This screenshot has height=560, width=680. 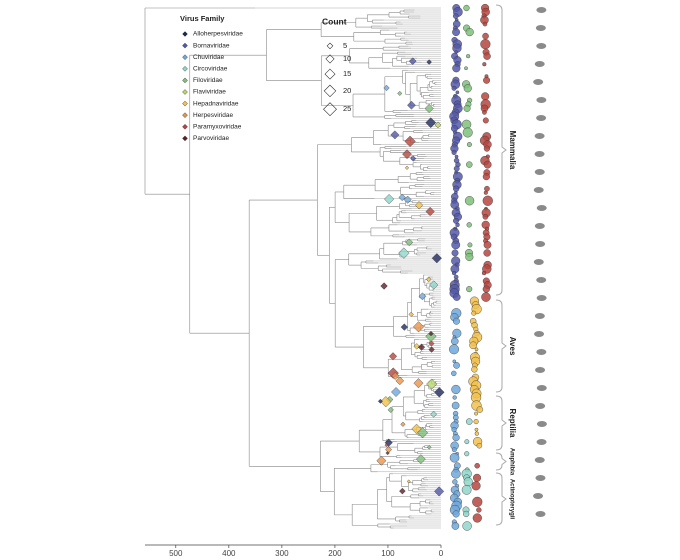 What do you see at coordinates (347, 58) in the screenshot?
I see `size-legend-label: 10` at bounding box center [347, 58].